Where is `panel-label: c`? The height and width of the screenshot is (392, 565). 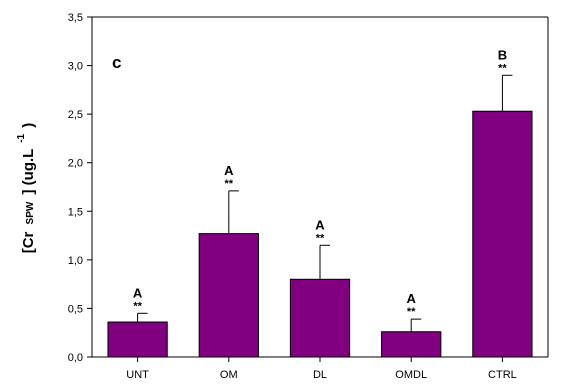
panel-label: c is located at coordinates (116, 62).